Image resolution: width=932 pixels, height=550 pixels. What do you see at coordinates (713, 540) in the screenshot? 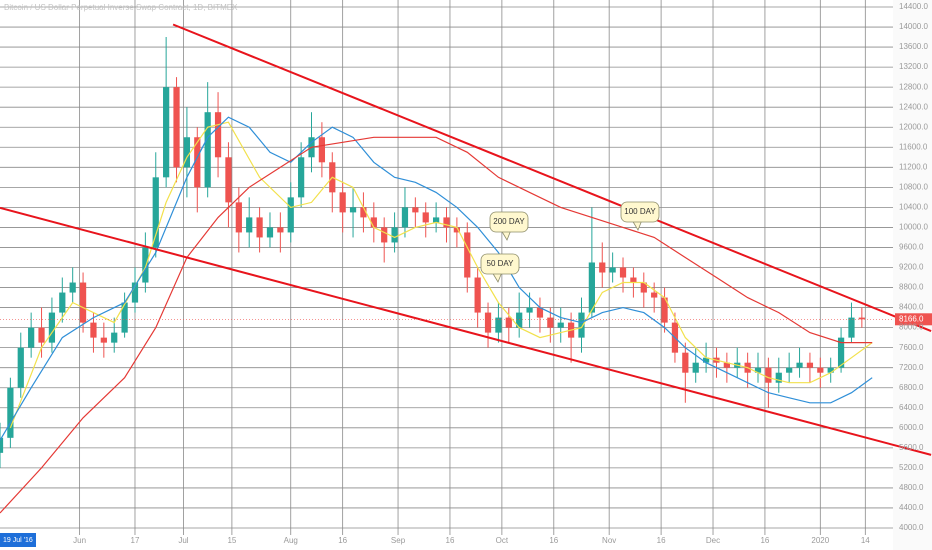
I see `x-tick-label: Dec` at bounding box center [713, 540].